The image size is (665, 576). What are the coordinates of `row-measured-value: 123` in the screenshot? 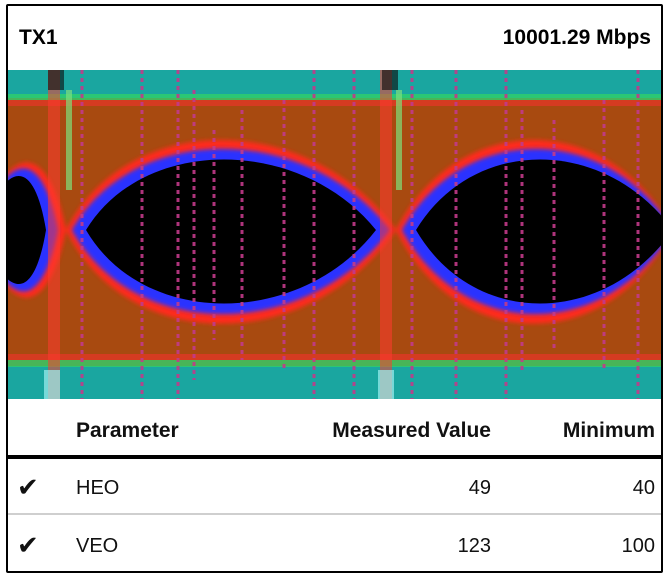 It's located at (474, 546).